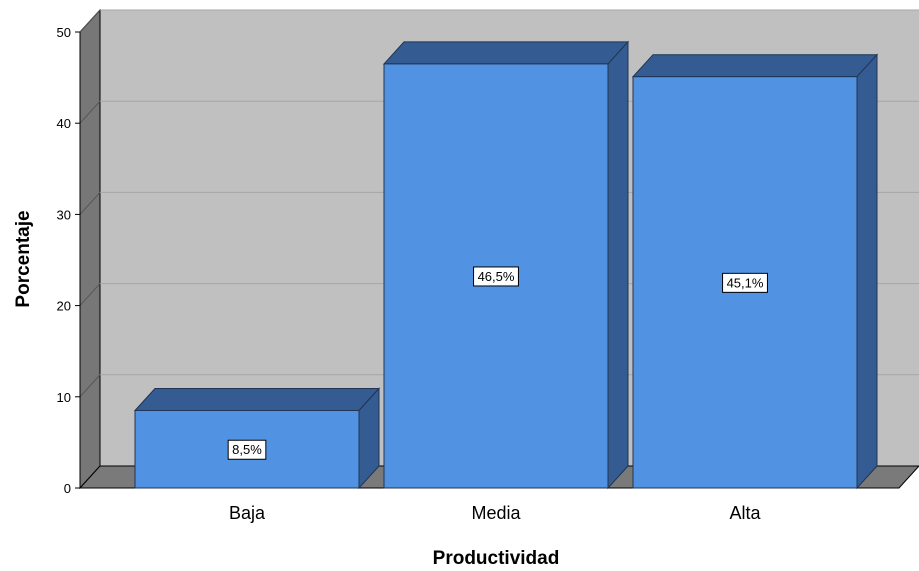  I want to click on data-label: 45,1%, so click(745, 282).